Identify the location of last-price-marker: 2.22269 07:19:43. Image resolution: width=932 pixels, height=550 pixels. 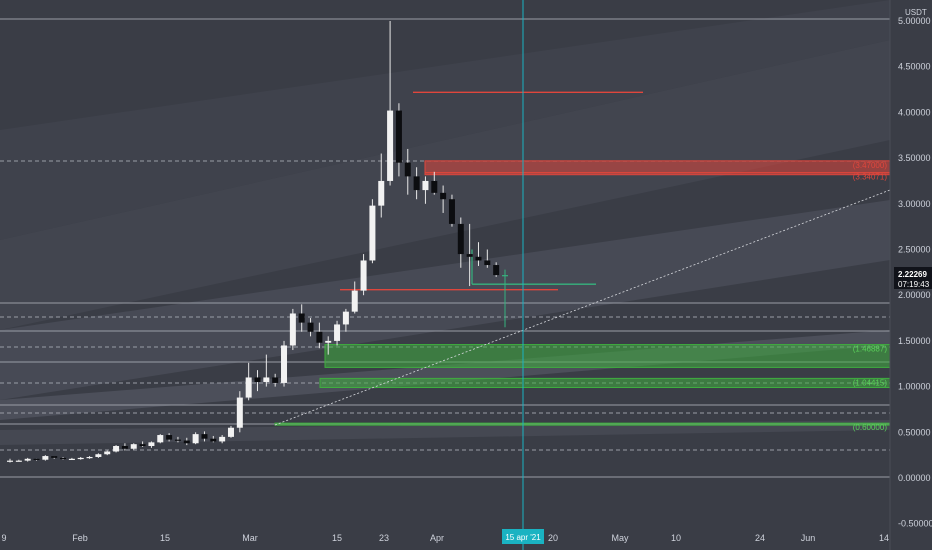
(913, 278).